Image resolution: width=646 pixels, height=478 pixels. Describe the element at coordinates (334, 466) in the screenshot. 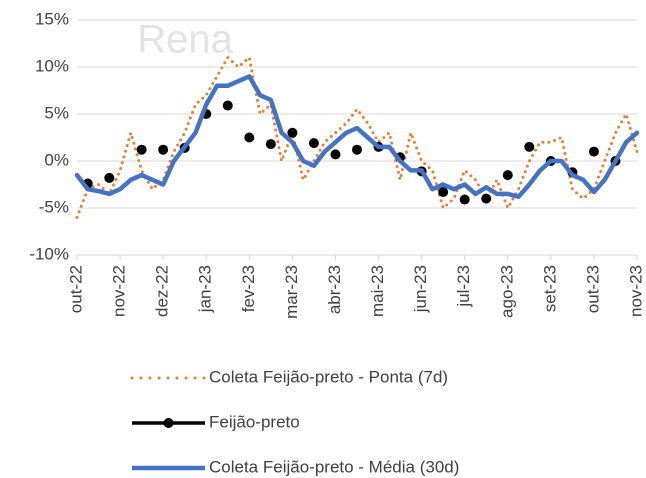

I see `legend-label: Coleta Feijão-preto - Média (30d)` at that location.